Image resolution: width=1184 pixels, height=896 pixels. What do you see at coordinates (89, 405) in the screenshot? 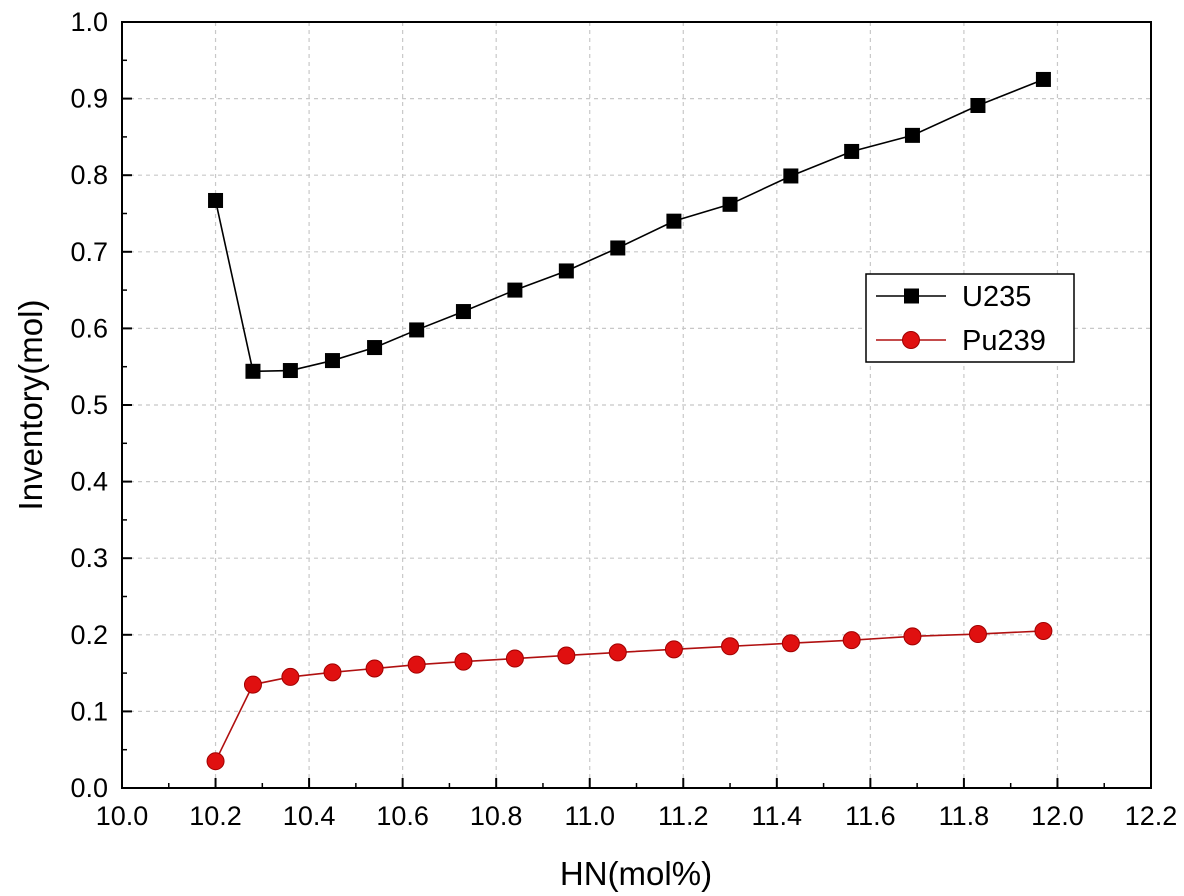
I see `y-tick-label: 0.5` at bounding box center [89, 405].